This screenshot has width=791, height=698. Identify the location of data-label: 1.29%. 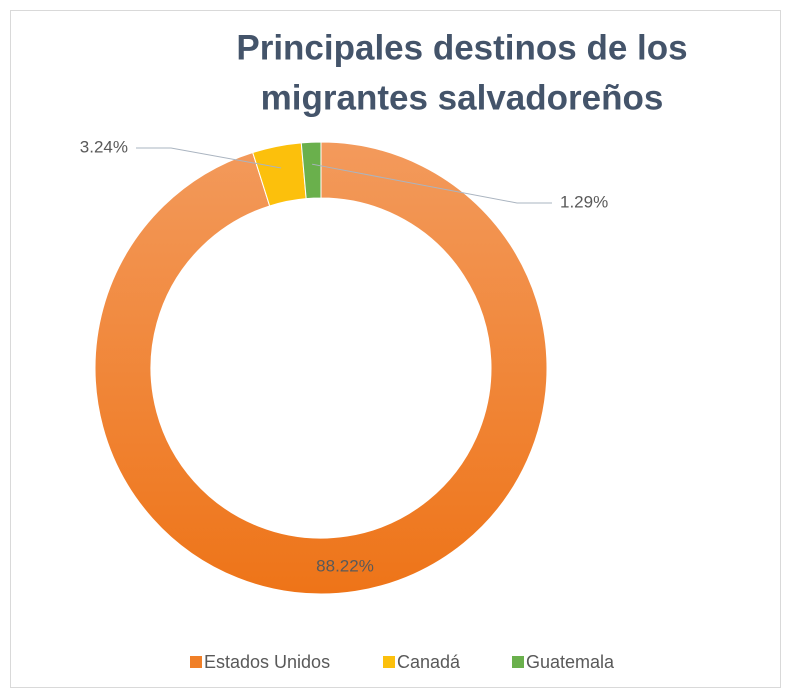
(584, 201).